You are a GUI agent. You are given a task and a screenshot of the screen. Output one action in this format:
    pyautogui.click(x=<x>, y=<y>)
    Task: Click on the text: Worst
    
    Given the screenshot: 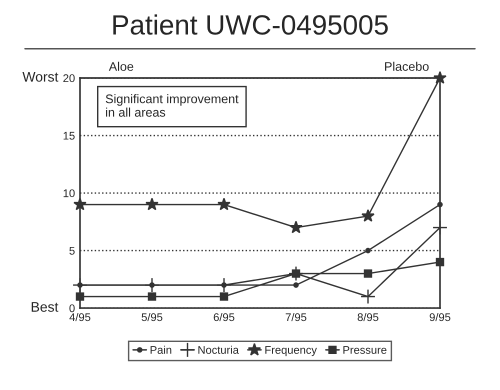 What is the action you would take?
    pyautogui.click(x=40, y=77)
    